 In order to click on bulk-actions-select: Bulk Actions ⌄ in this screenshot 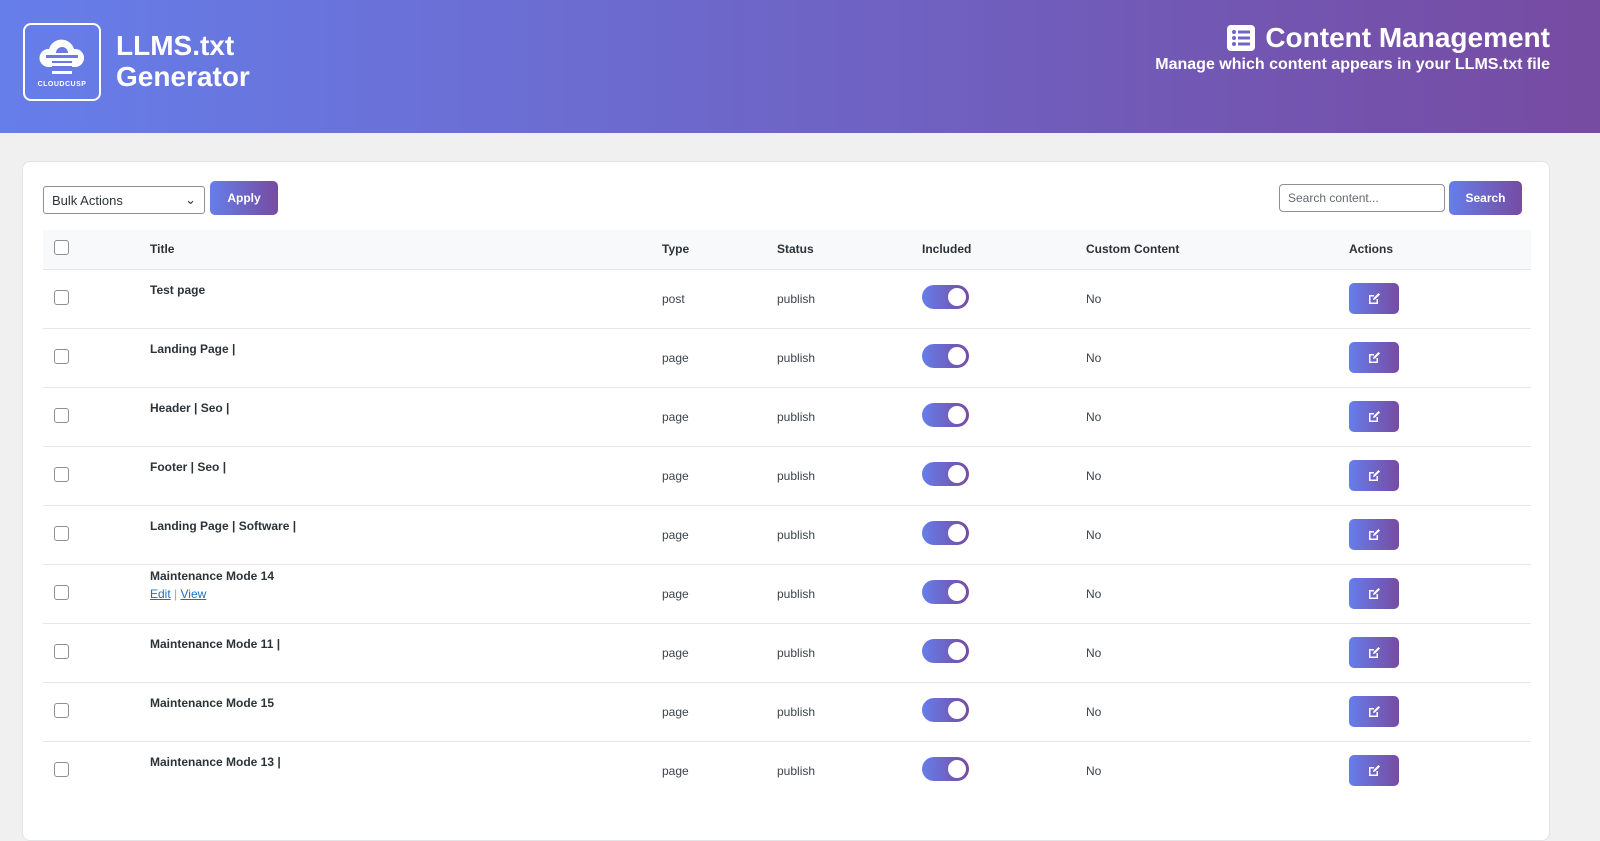, I will do `click(124, 200)`.